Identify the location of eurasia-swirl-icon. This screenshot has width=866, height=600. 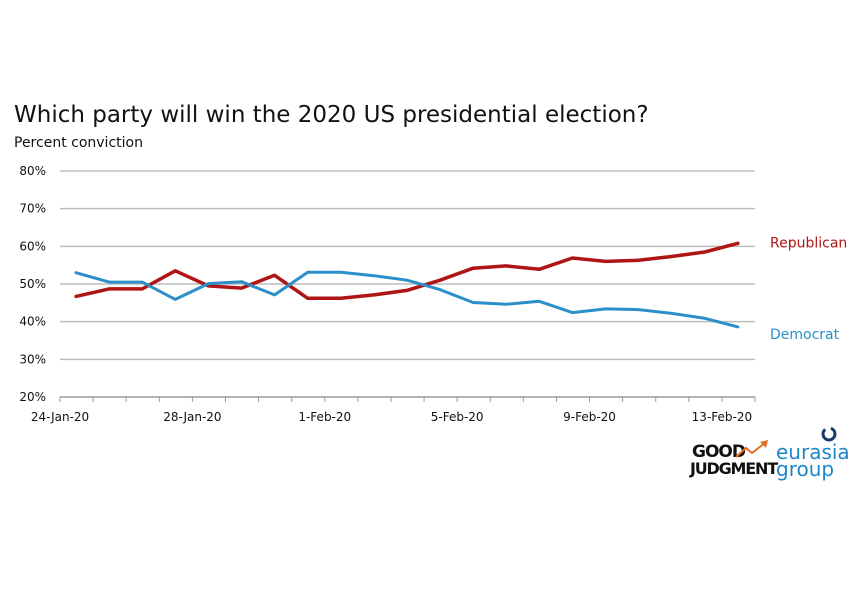
(829, 434).